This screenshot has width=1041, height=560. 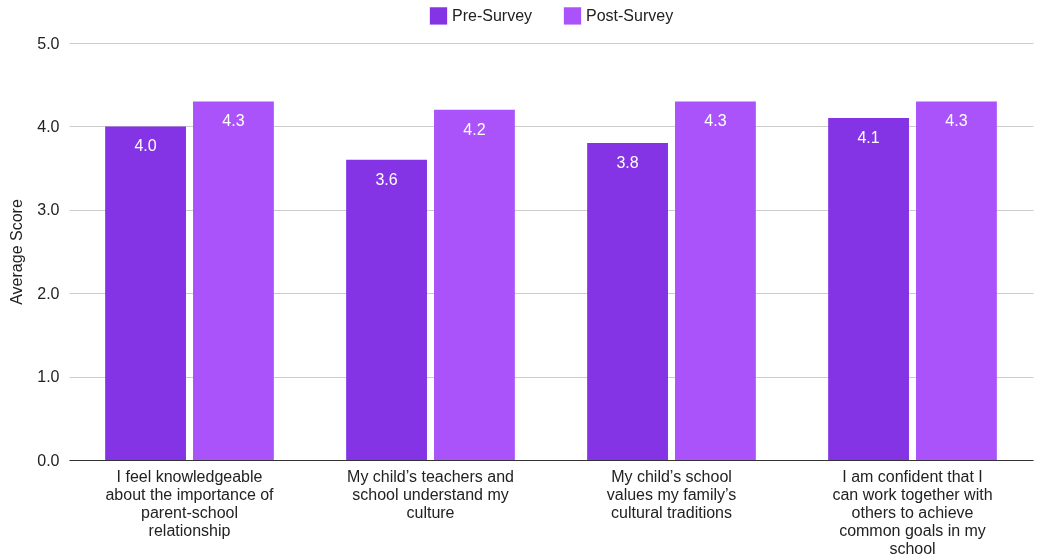 I want to click on y-tick-label: 1.0, so click(x=48, y=377).